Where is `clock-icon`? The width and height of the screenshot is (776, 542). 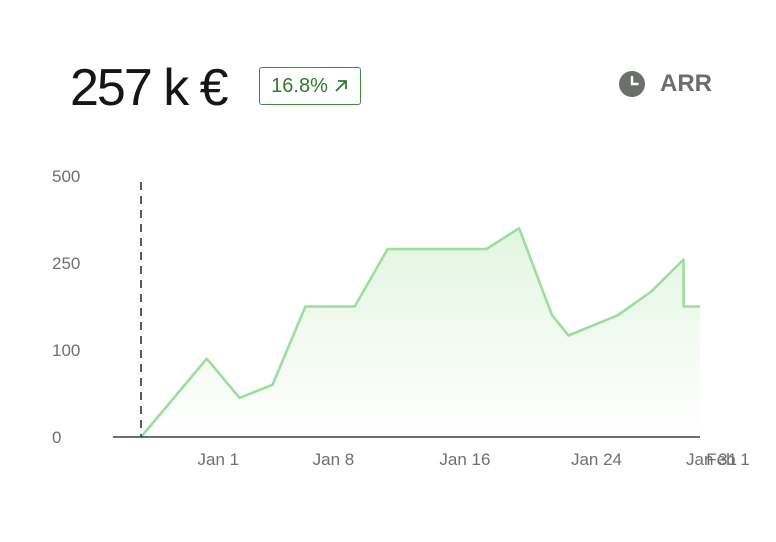
clock-icon is located at coordinates (632, 84).